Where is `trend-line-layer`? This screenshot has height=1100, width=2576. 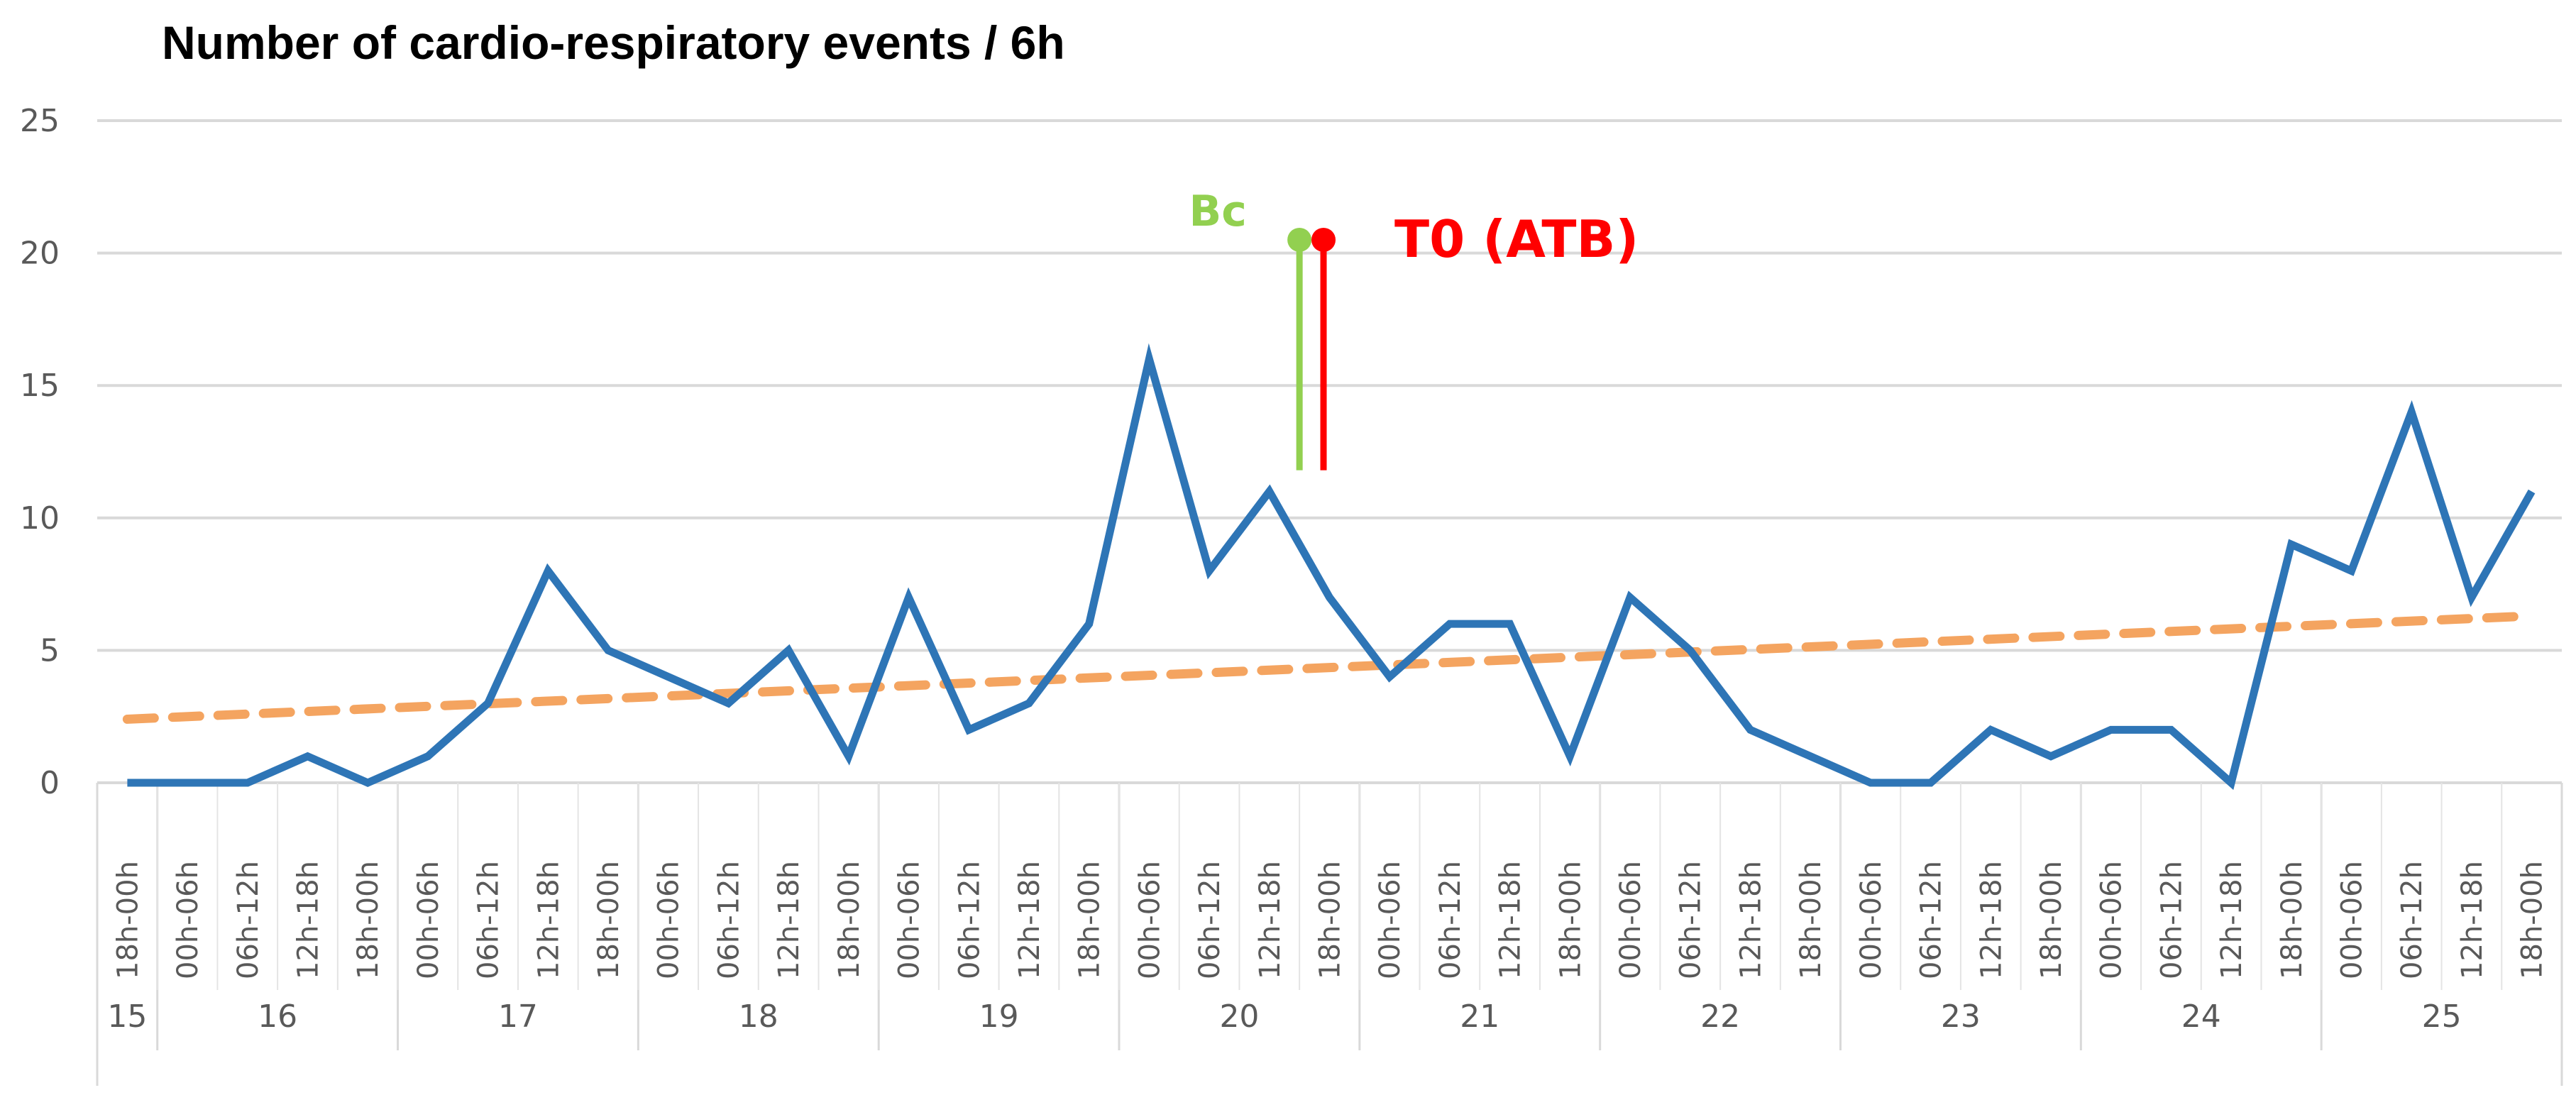
trend-line-layer is located at coordinates (1329, 668).